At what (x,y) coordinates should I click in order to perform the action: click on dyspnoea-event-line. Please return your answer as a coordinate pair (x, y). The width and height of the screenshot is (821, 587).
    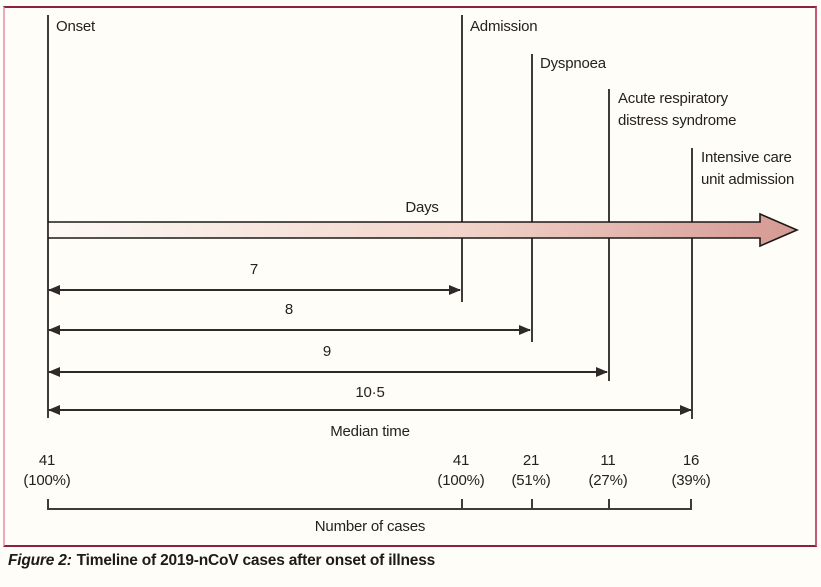
    Looking at the image, I should click on (532, 198).